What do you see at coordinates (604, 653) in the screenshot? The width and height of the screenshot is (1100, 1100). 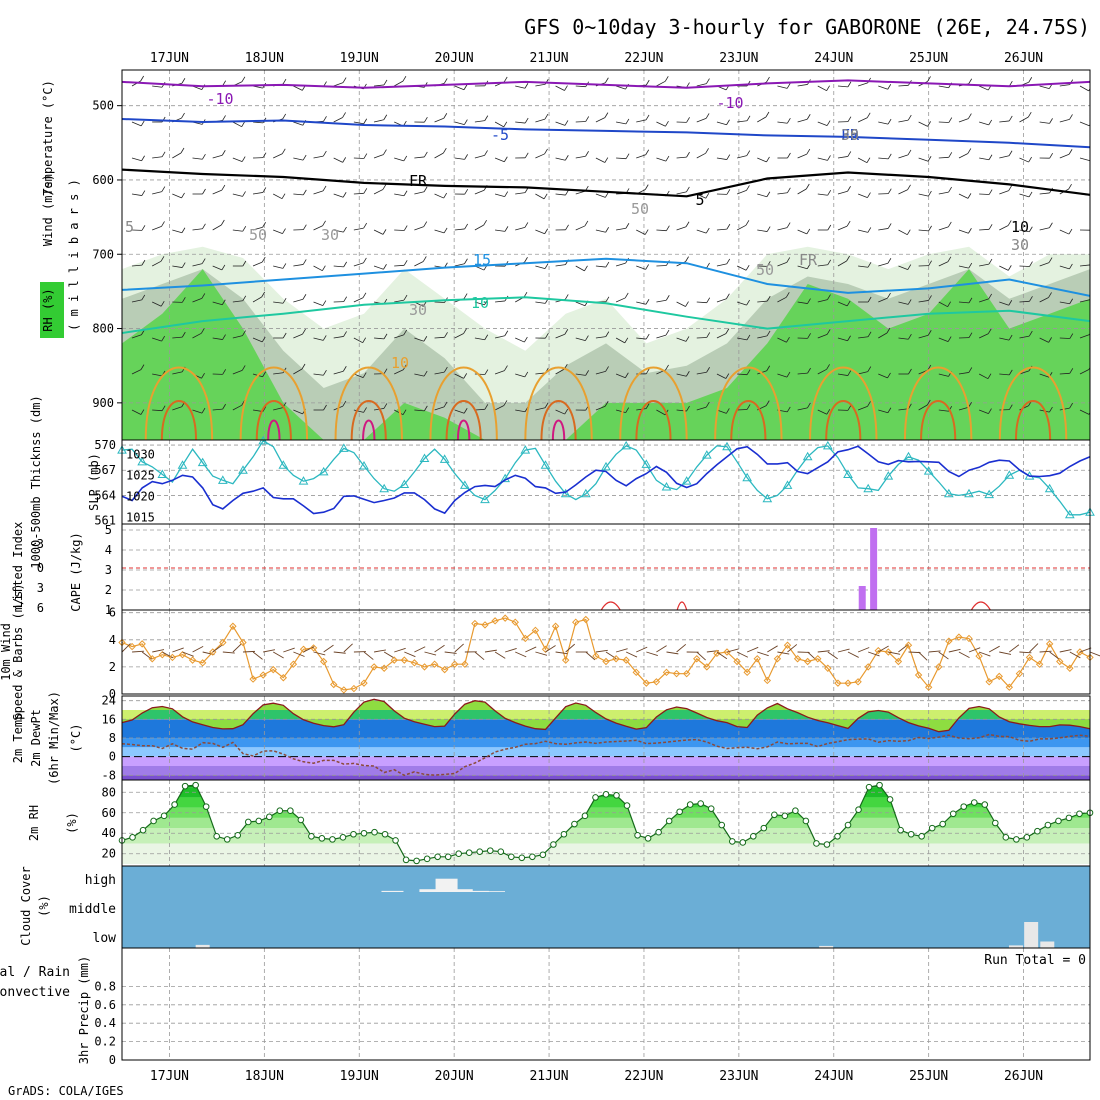 I see `wind10m-panel: 0 2 4 6` at bounding box center [604, 653].